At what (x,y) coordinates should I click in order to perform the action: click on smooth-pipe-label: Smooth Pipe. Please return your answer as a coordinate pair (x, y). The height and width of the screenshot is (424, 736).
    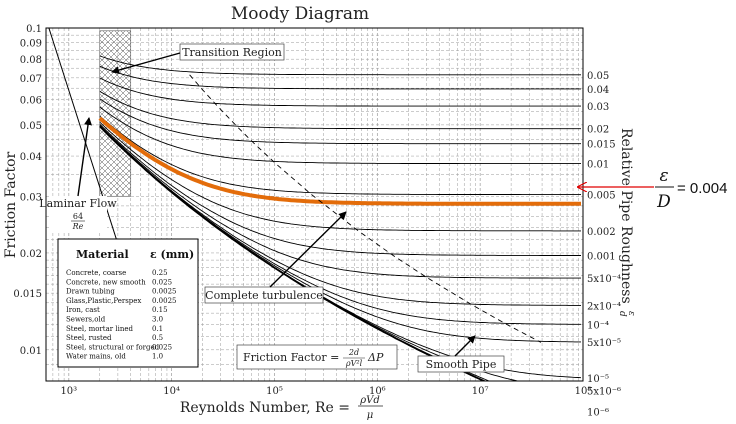
    Looking at the image, I should click on (461, 364).